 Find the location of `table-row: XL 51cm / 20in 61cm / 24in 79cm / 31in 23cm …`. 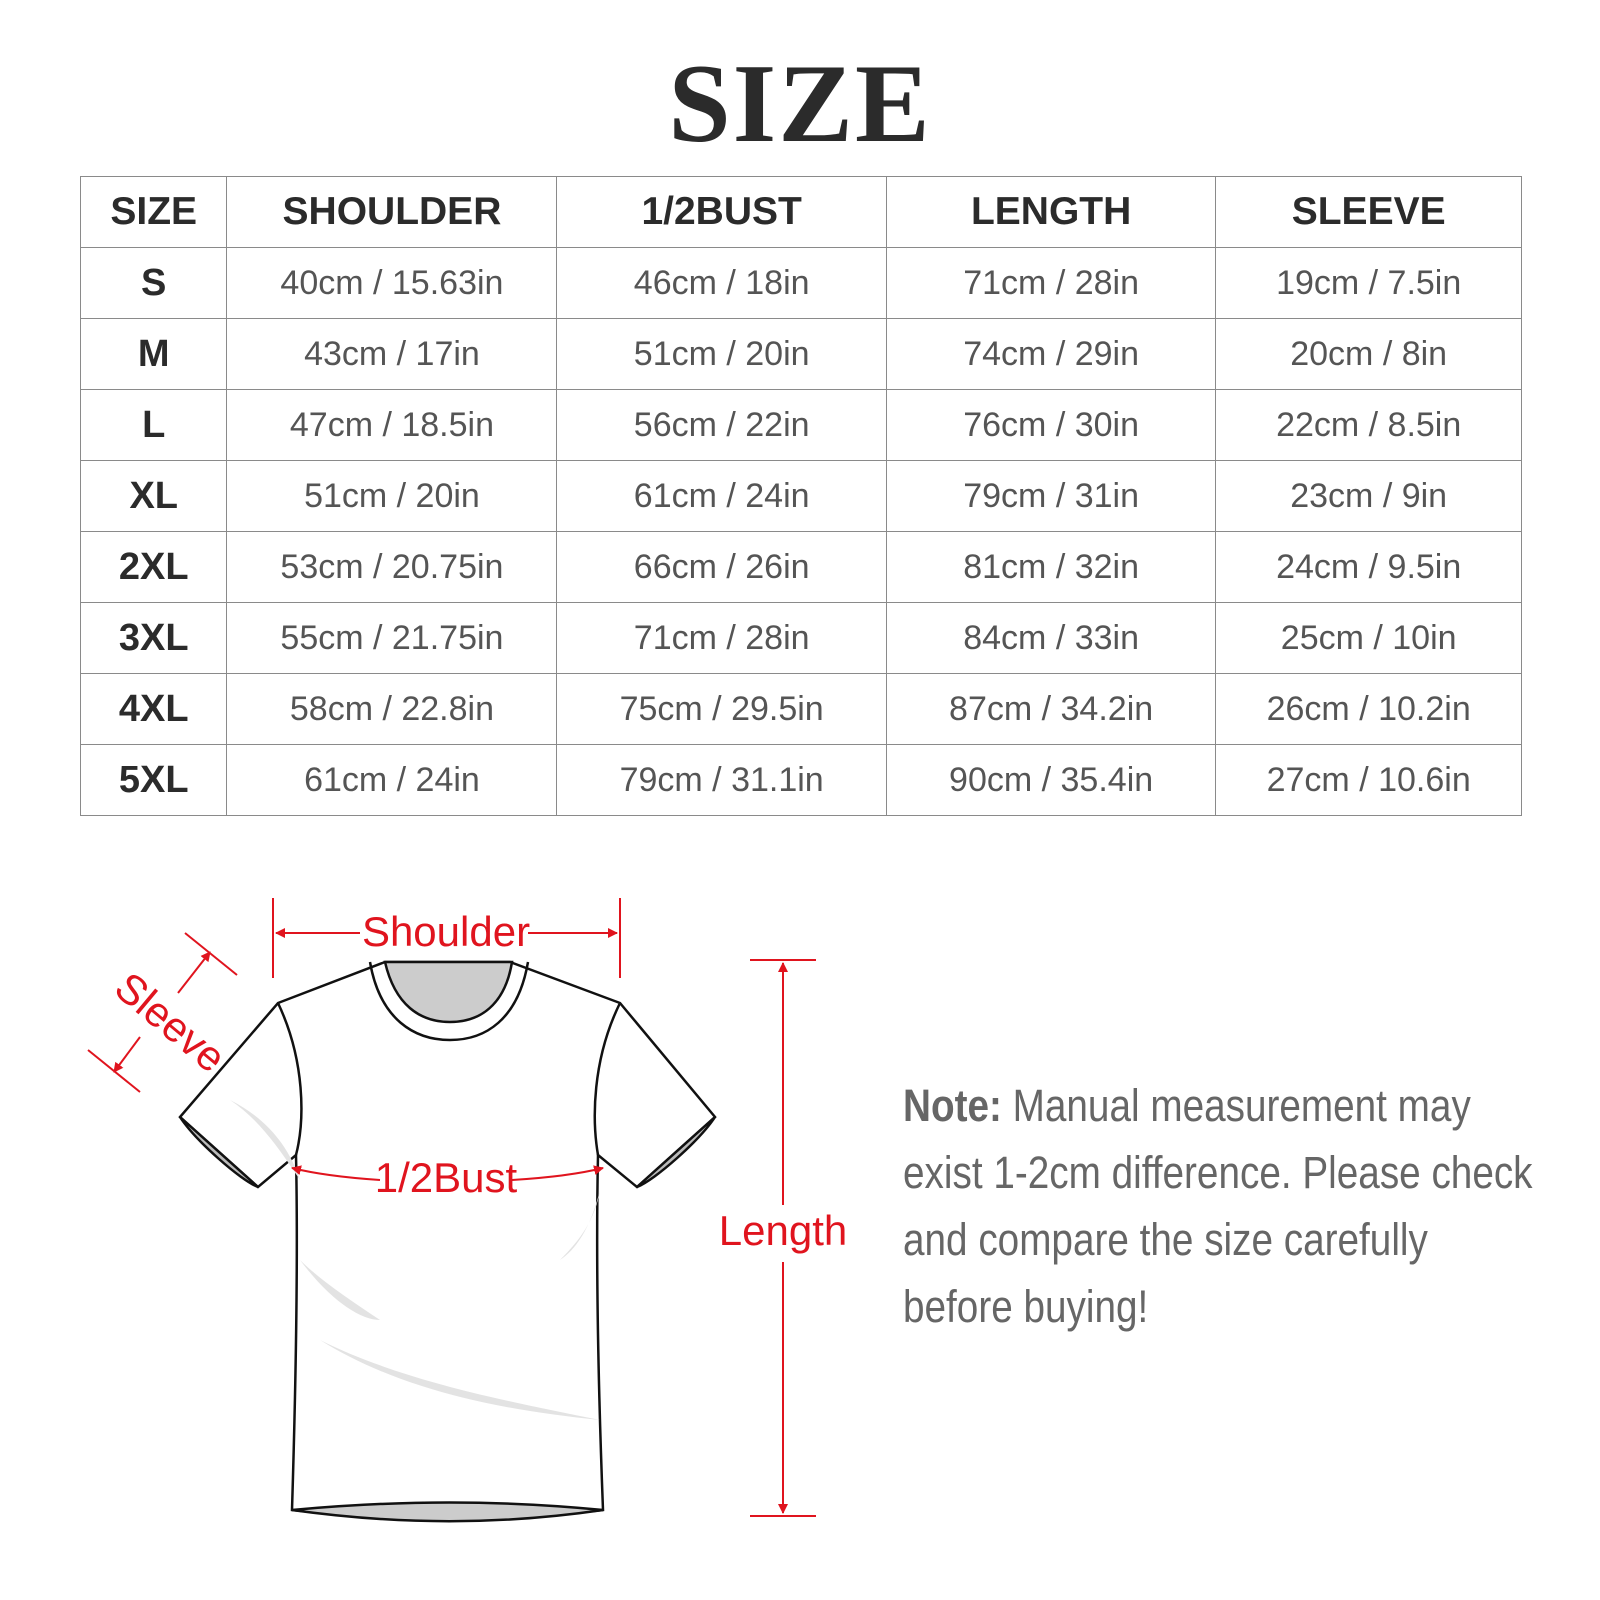

table-row: XL 51cm / 20in 61cm / 24in 79cm / 31in 23cm … is located at coordinates (800, 496).